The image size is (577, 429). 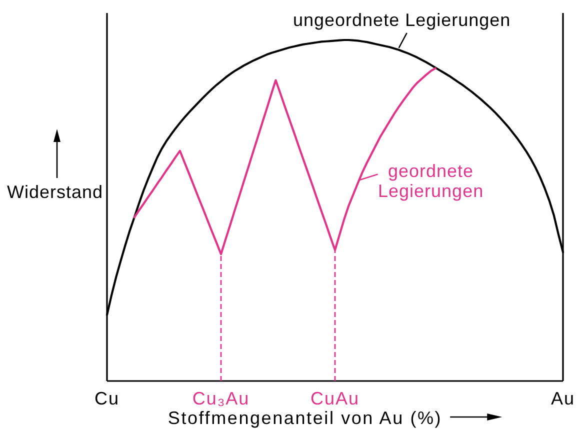 What do you see at coordinates (335, 398) in the screenshot?
I see `x-tick-label: CuAu` at bounding box center [335, 398].